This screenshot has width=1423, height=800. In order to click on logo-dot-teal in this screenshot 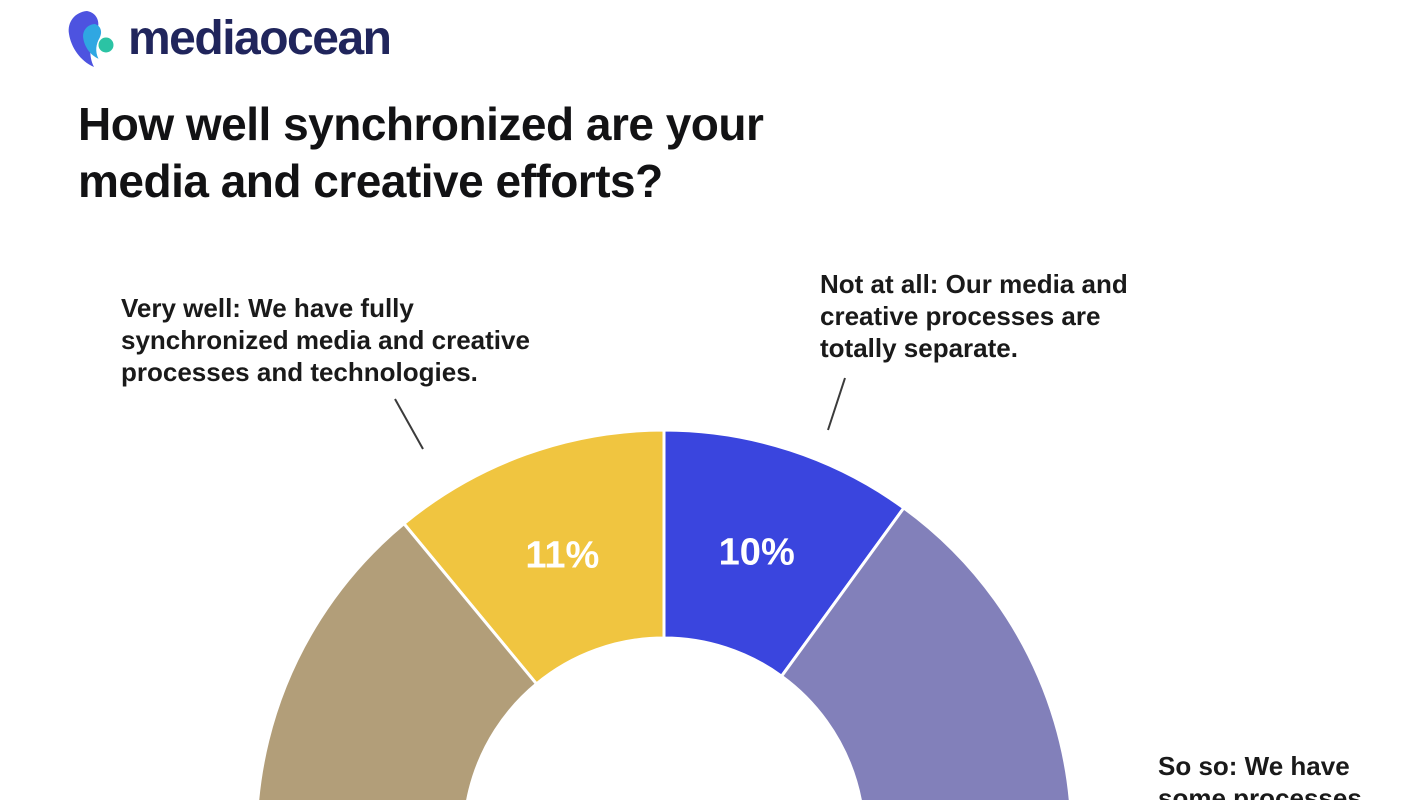, I will do `click(106, 45)`.